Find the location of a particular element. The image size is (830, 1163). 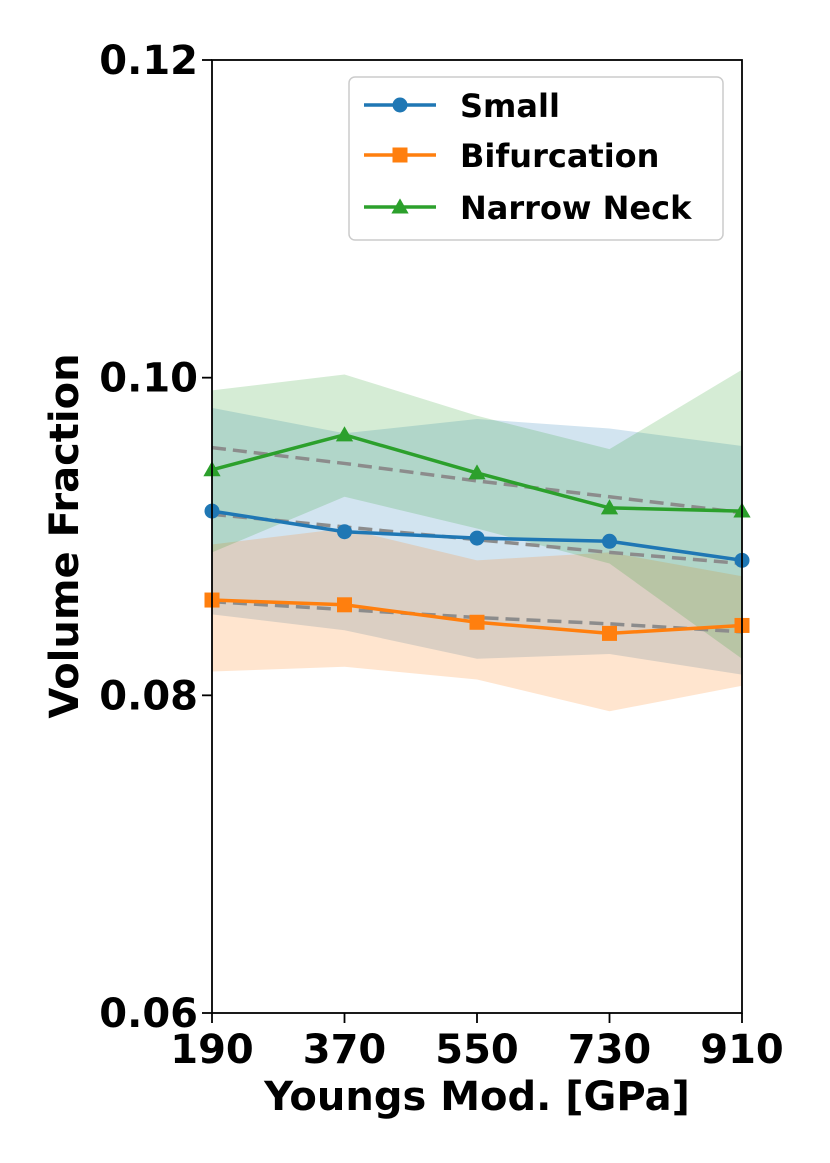

legend: Small Bifurcation Narrow Neck is located at coordinates (536, 158).